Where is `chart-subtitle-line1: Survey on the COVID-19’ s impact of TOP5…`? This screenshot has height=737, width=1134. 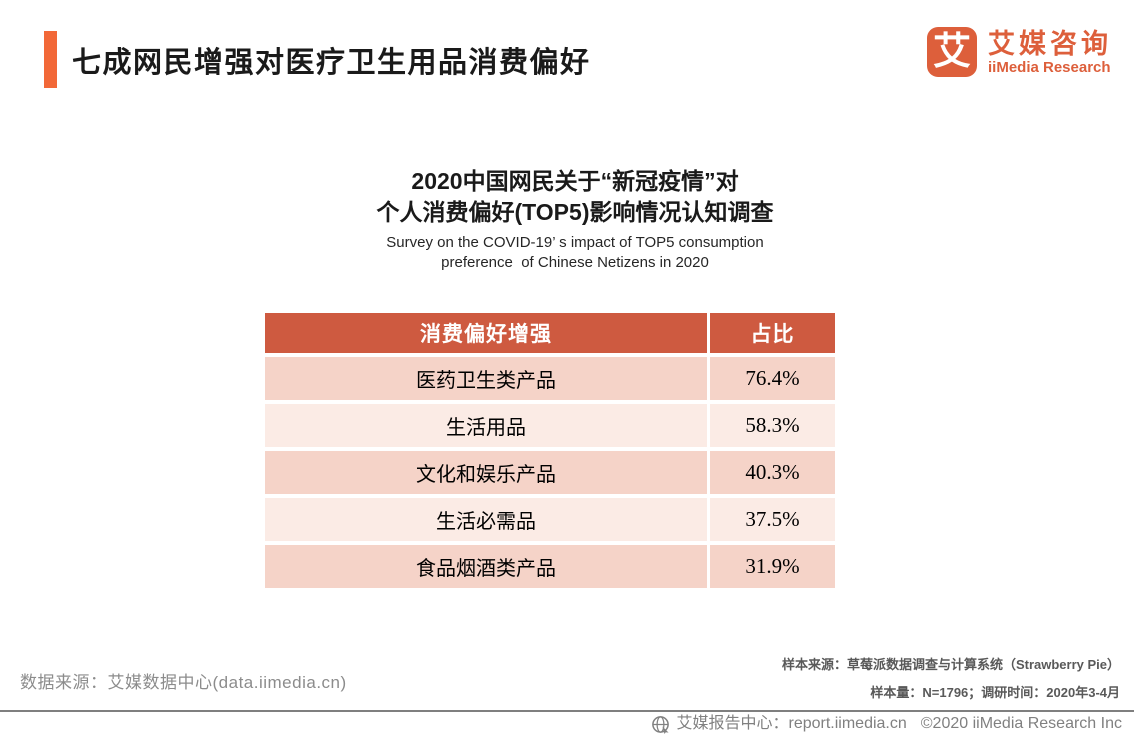 chart-subtitle-line1: Survey on the COVID-19’ s impact of TOP5… is located at coordinates (575, 242).